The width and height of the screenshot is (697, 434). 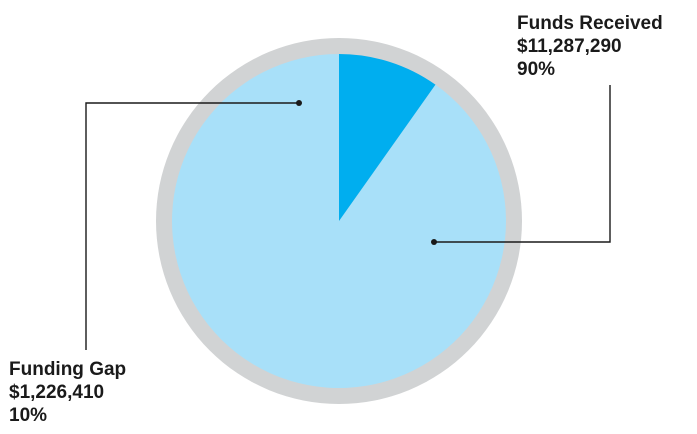 What do you see at coordinates (57, 392) in the screenshot?
I see `funding-gap-value: $1,226,410` at bounding box center [57, 392].